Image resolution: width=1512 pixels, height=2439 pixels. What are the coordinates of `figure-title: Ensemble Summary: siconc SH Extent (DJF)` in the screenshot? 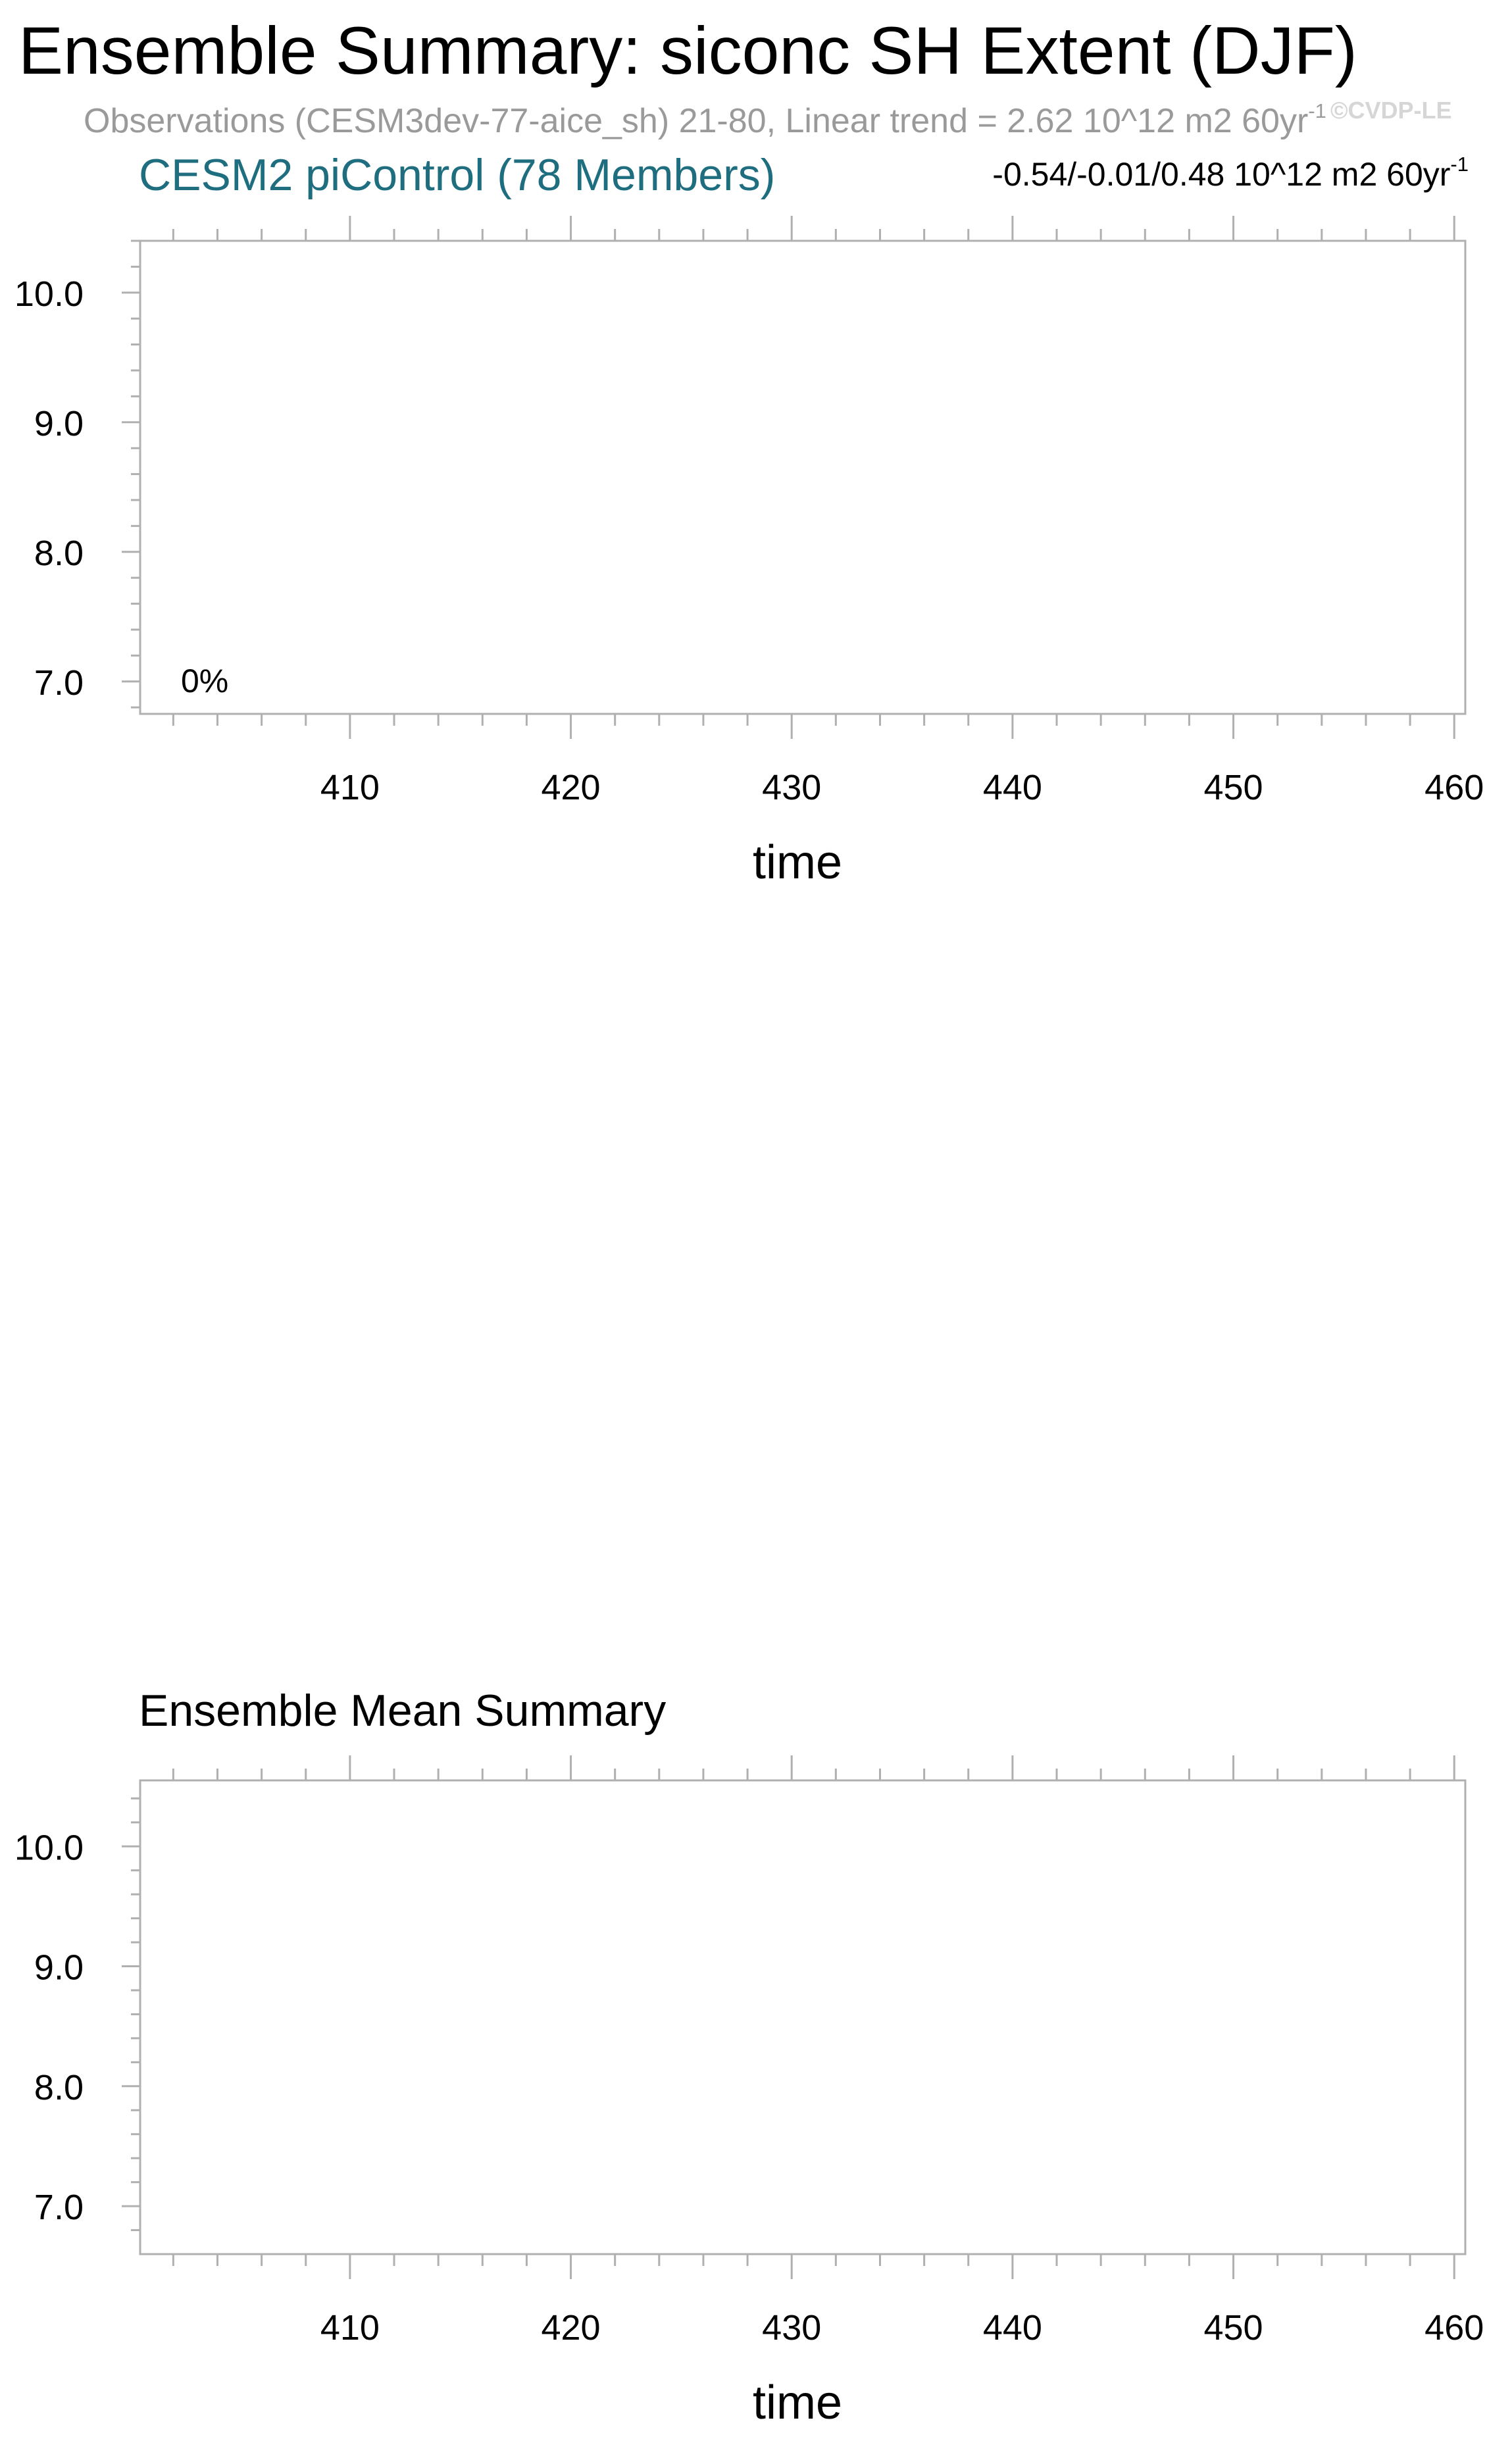 It's located at (687, 50).